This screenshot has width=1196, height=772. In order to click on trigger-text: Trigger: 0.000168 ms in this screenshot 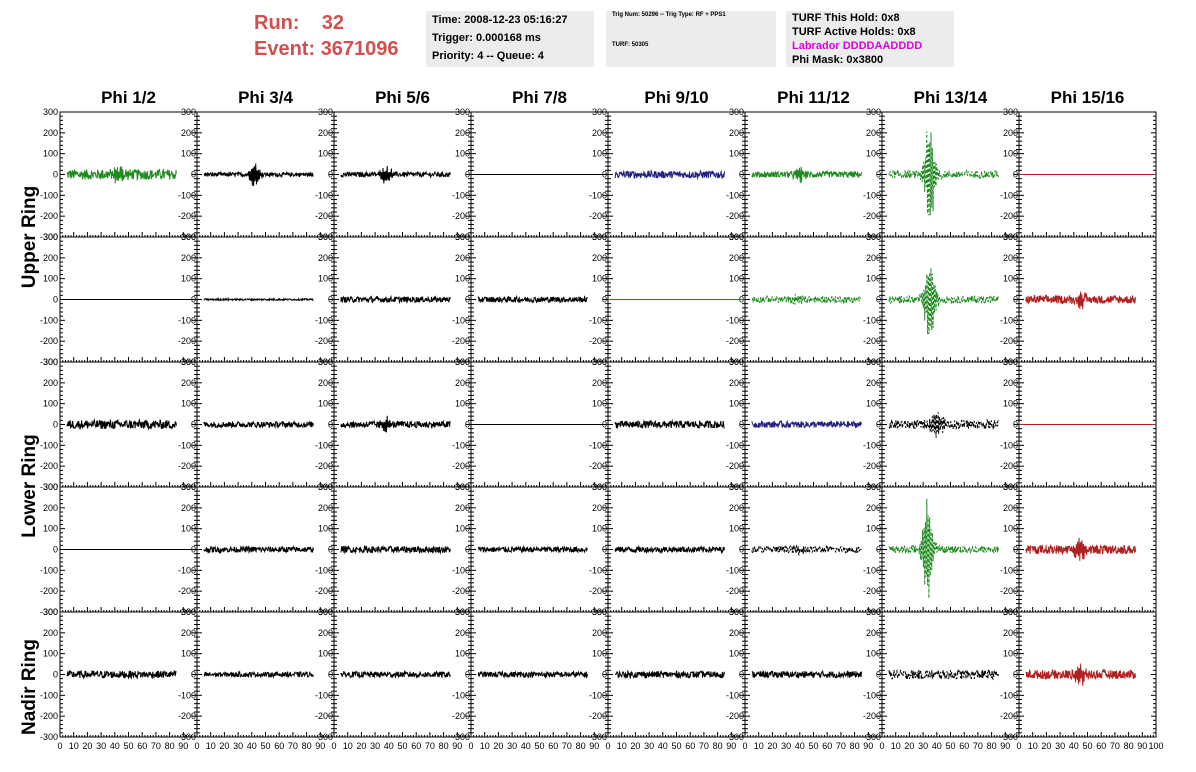, I will do `click(486, 38)`.